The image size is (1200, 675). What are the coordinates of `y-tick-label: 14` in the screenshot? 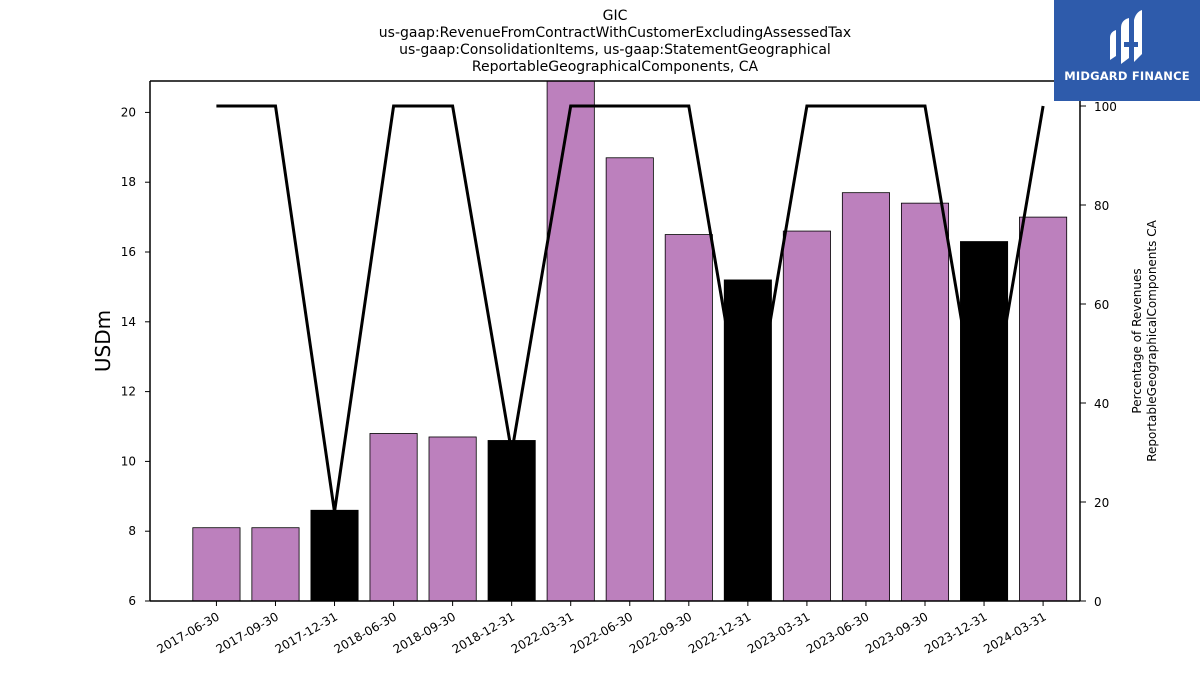 It's located at (128, 322).